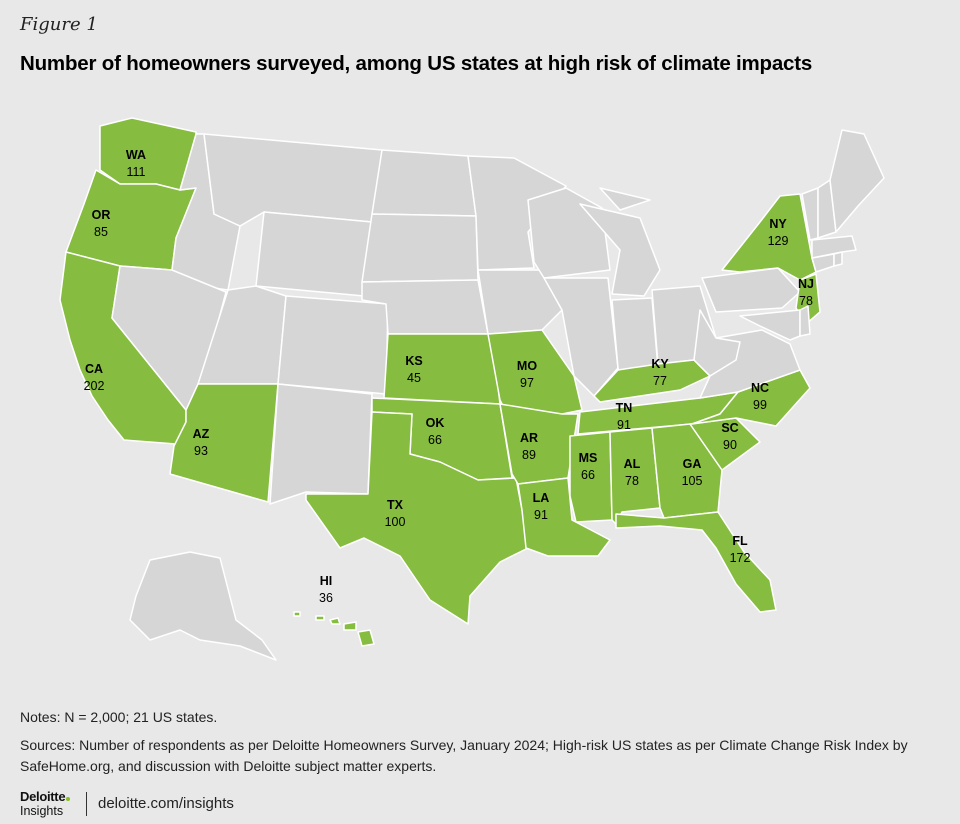 The height and width of the screenshot is (824, 960). I want to click on state-label-tn: TN, so click(624, 408).